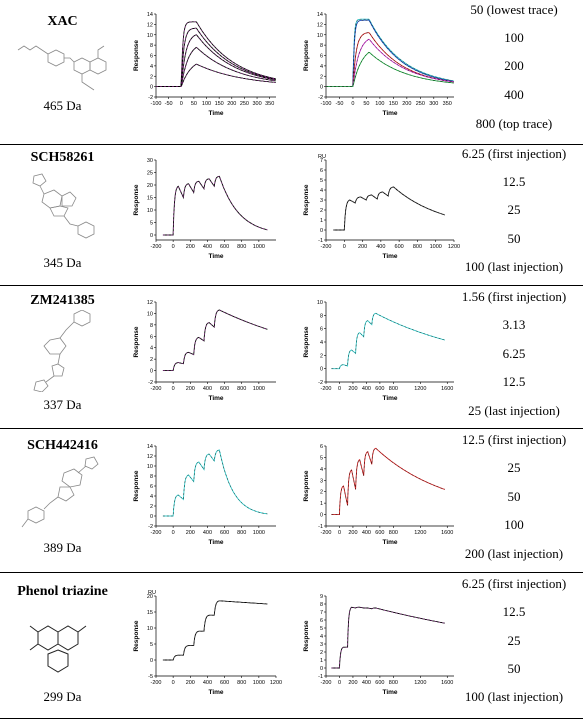  I want to click on x-tick-label: -50, so click(169, 104).